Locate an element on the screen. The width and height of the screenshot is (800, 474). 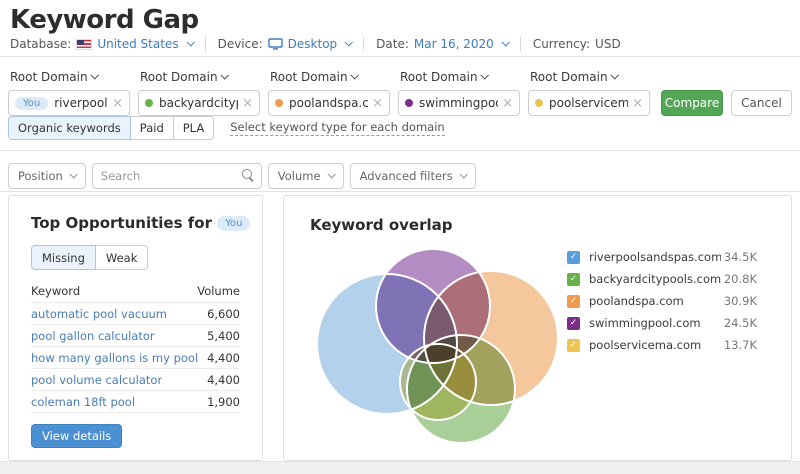
cancel-button: Cancel is located at coordinates (761, 103).